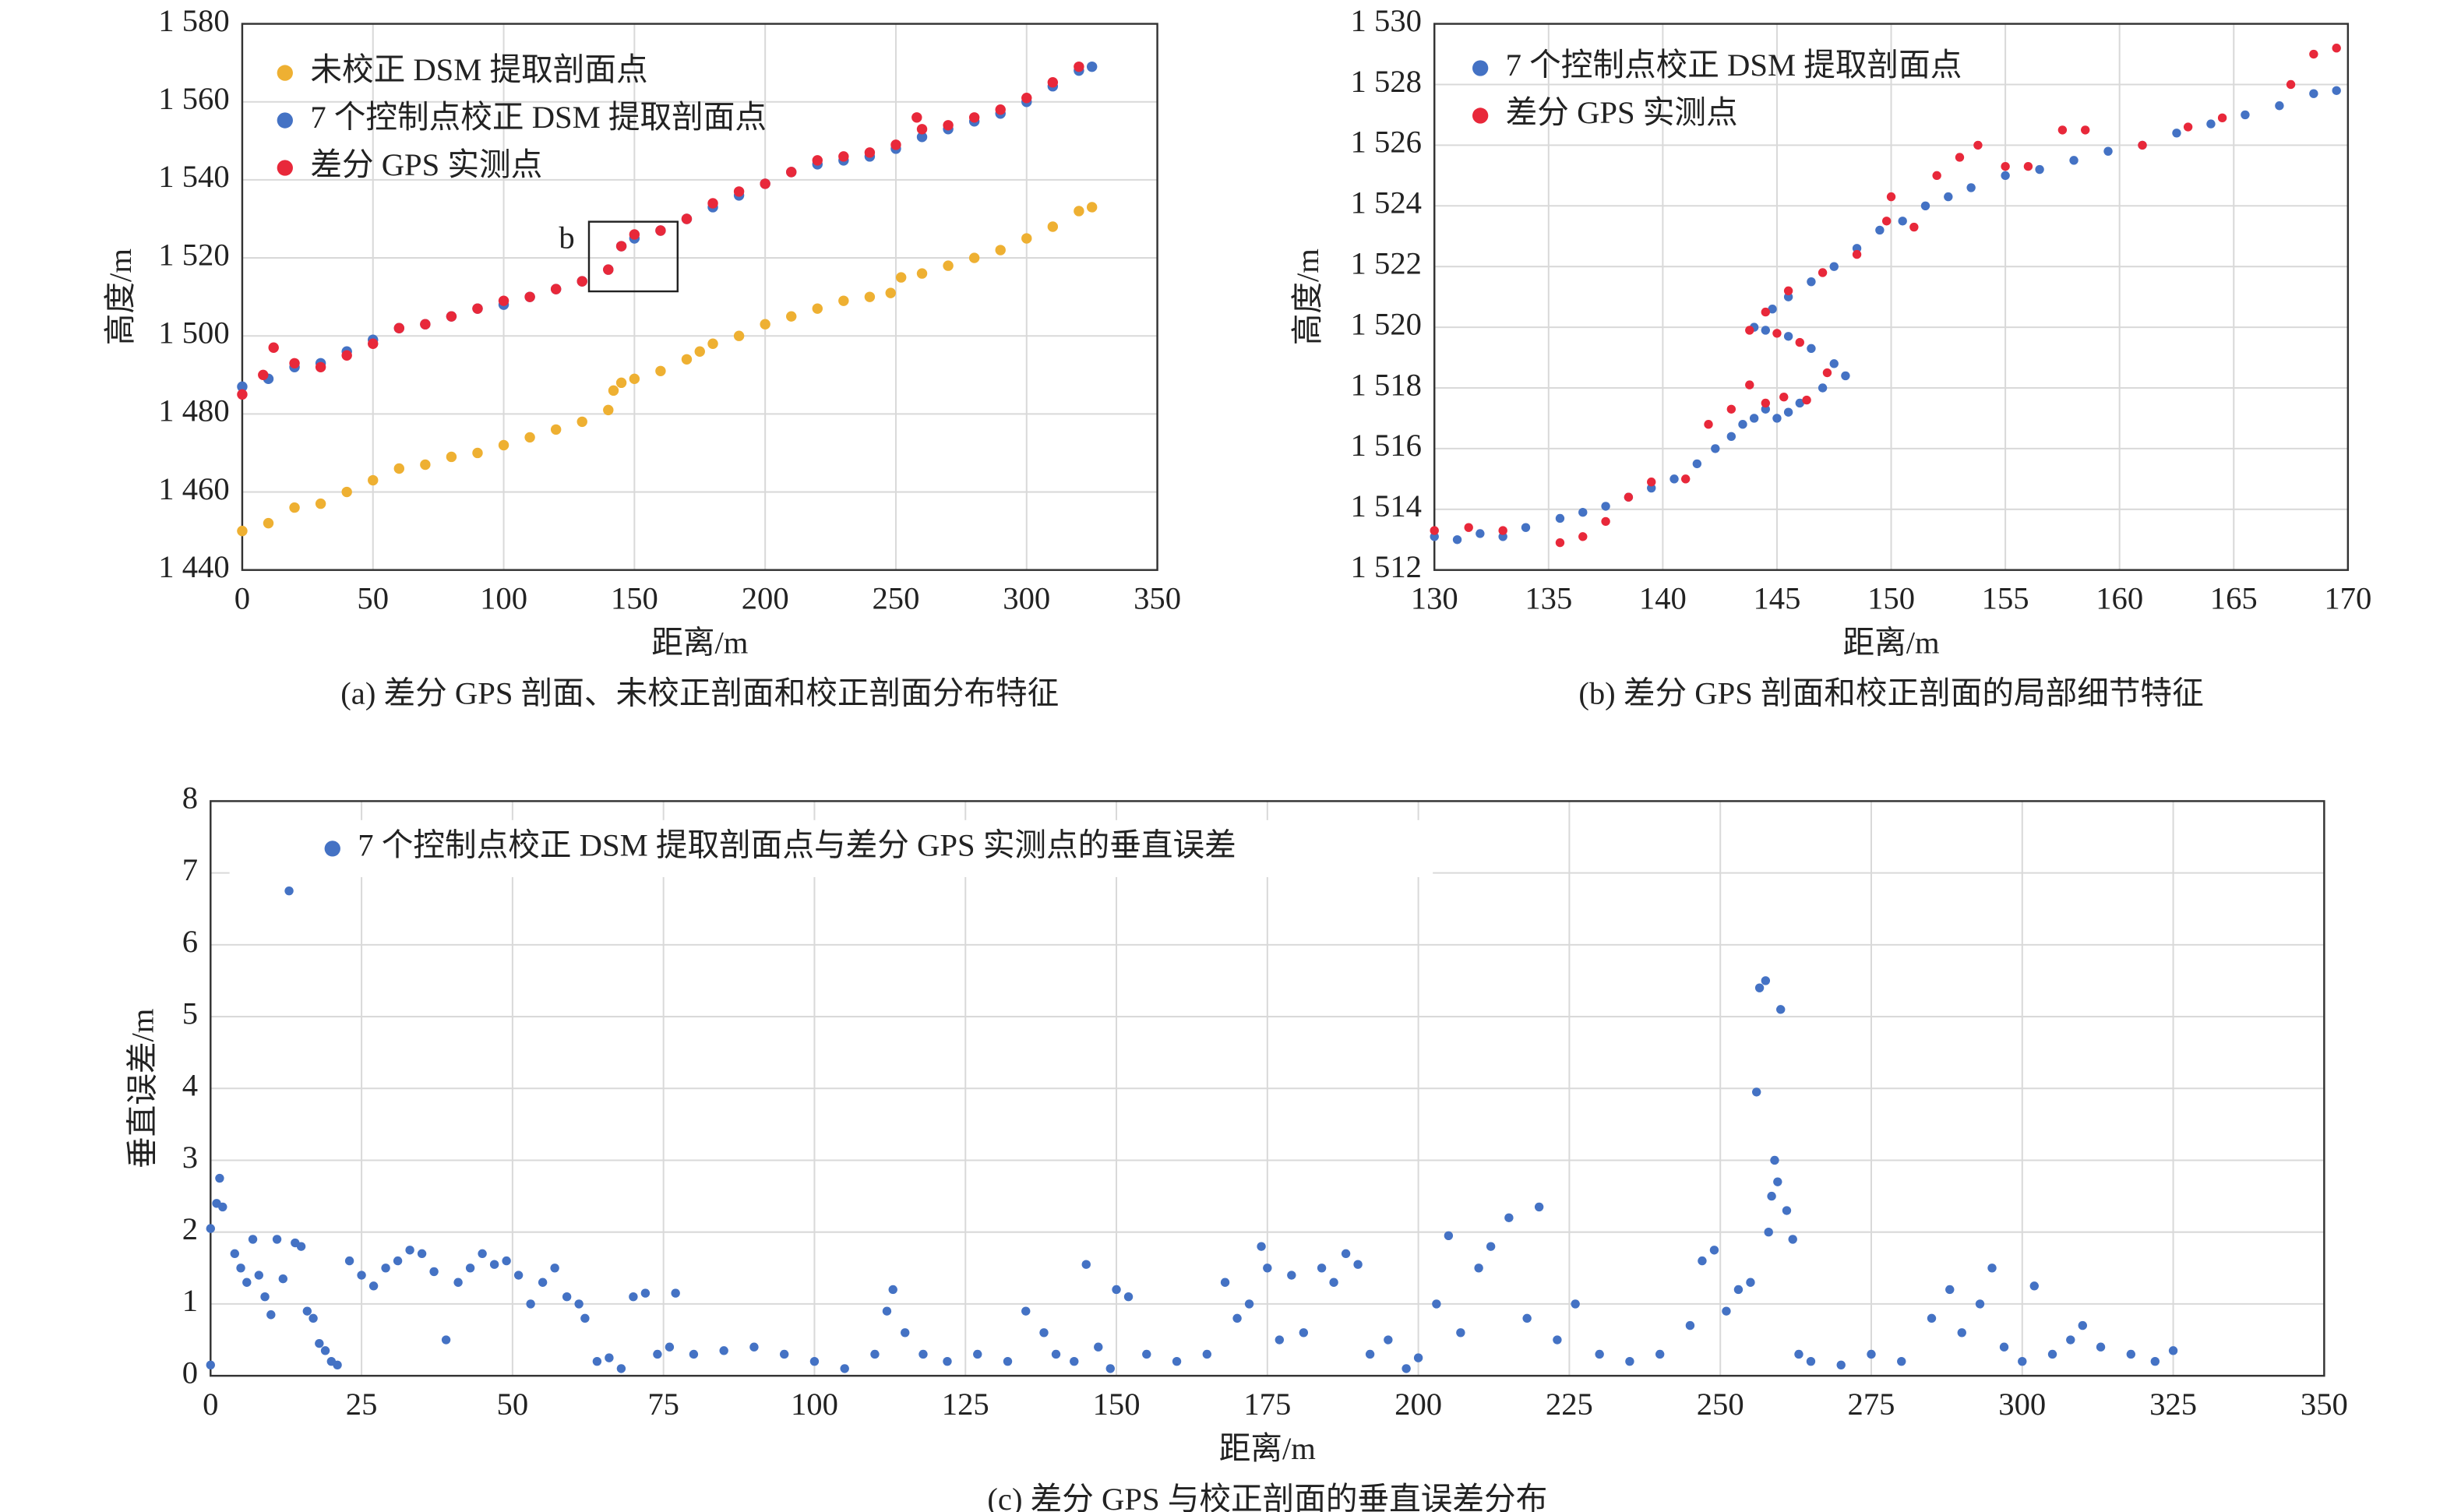  Describe the element at coordinates (1720, 1405) in the screenshot. I see `x-tick-label: 250` at that location.